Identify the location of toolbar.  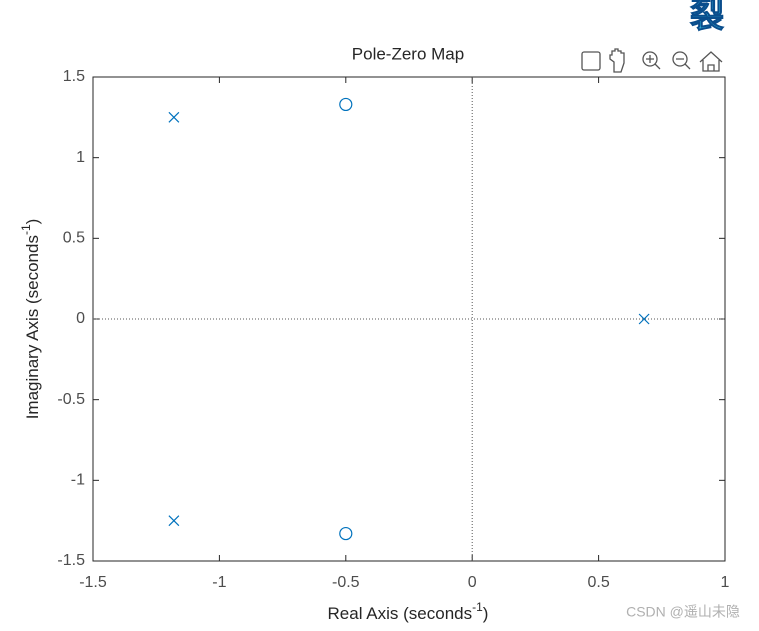
(652, 60).